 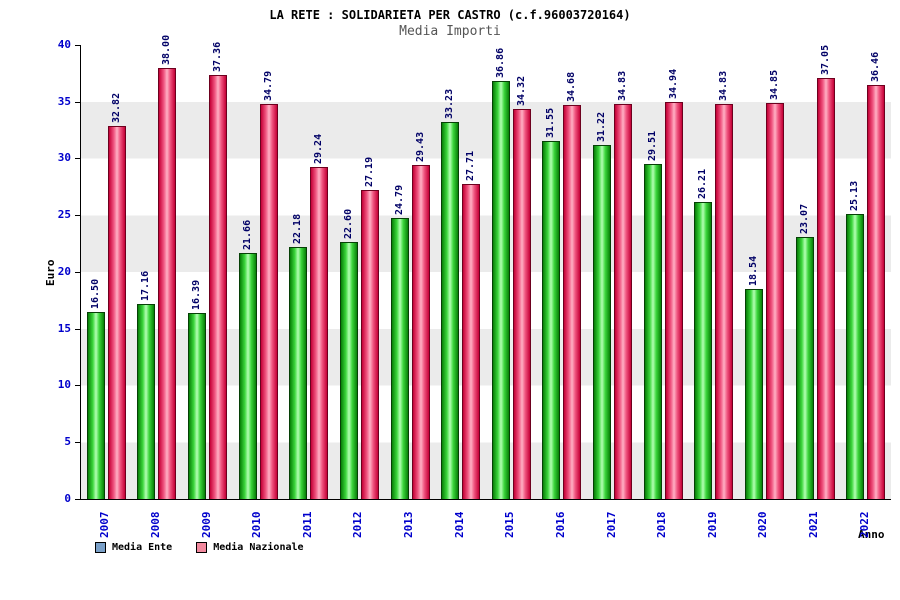 What do you see at coordinates (623, 301) in the screenshot?
I see `bar-media-nazionale-2017` at bounding box center [623, 301].